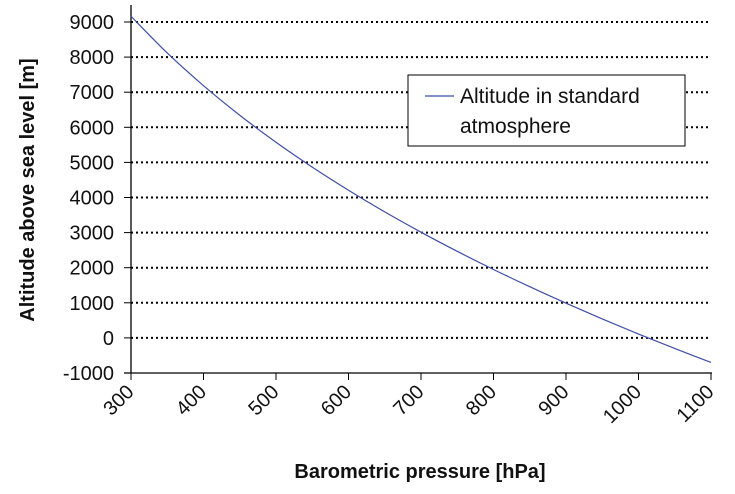  I want to click on y-axis-label: Altitude above sea level [m], so click(28, 189).